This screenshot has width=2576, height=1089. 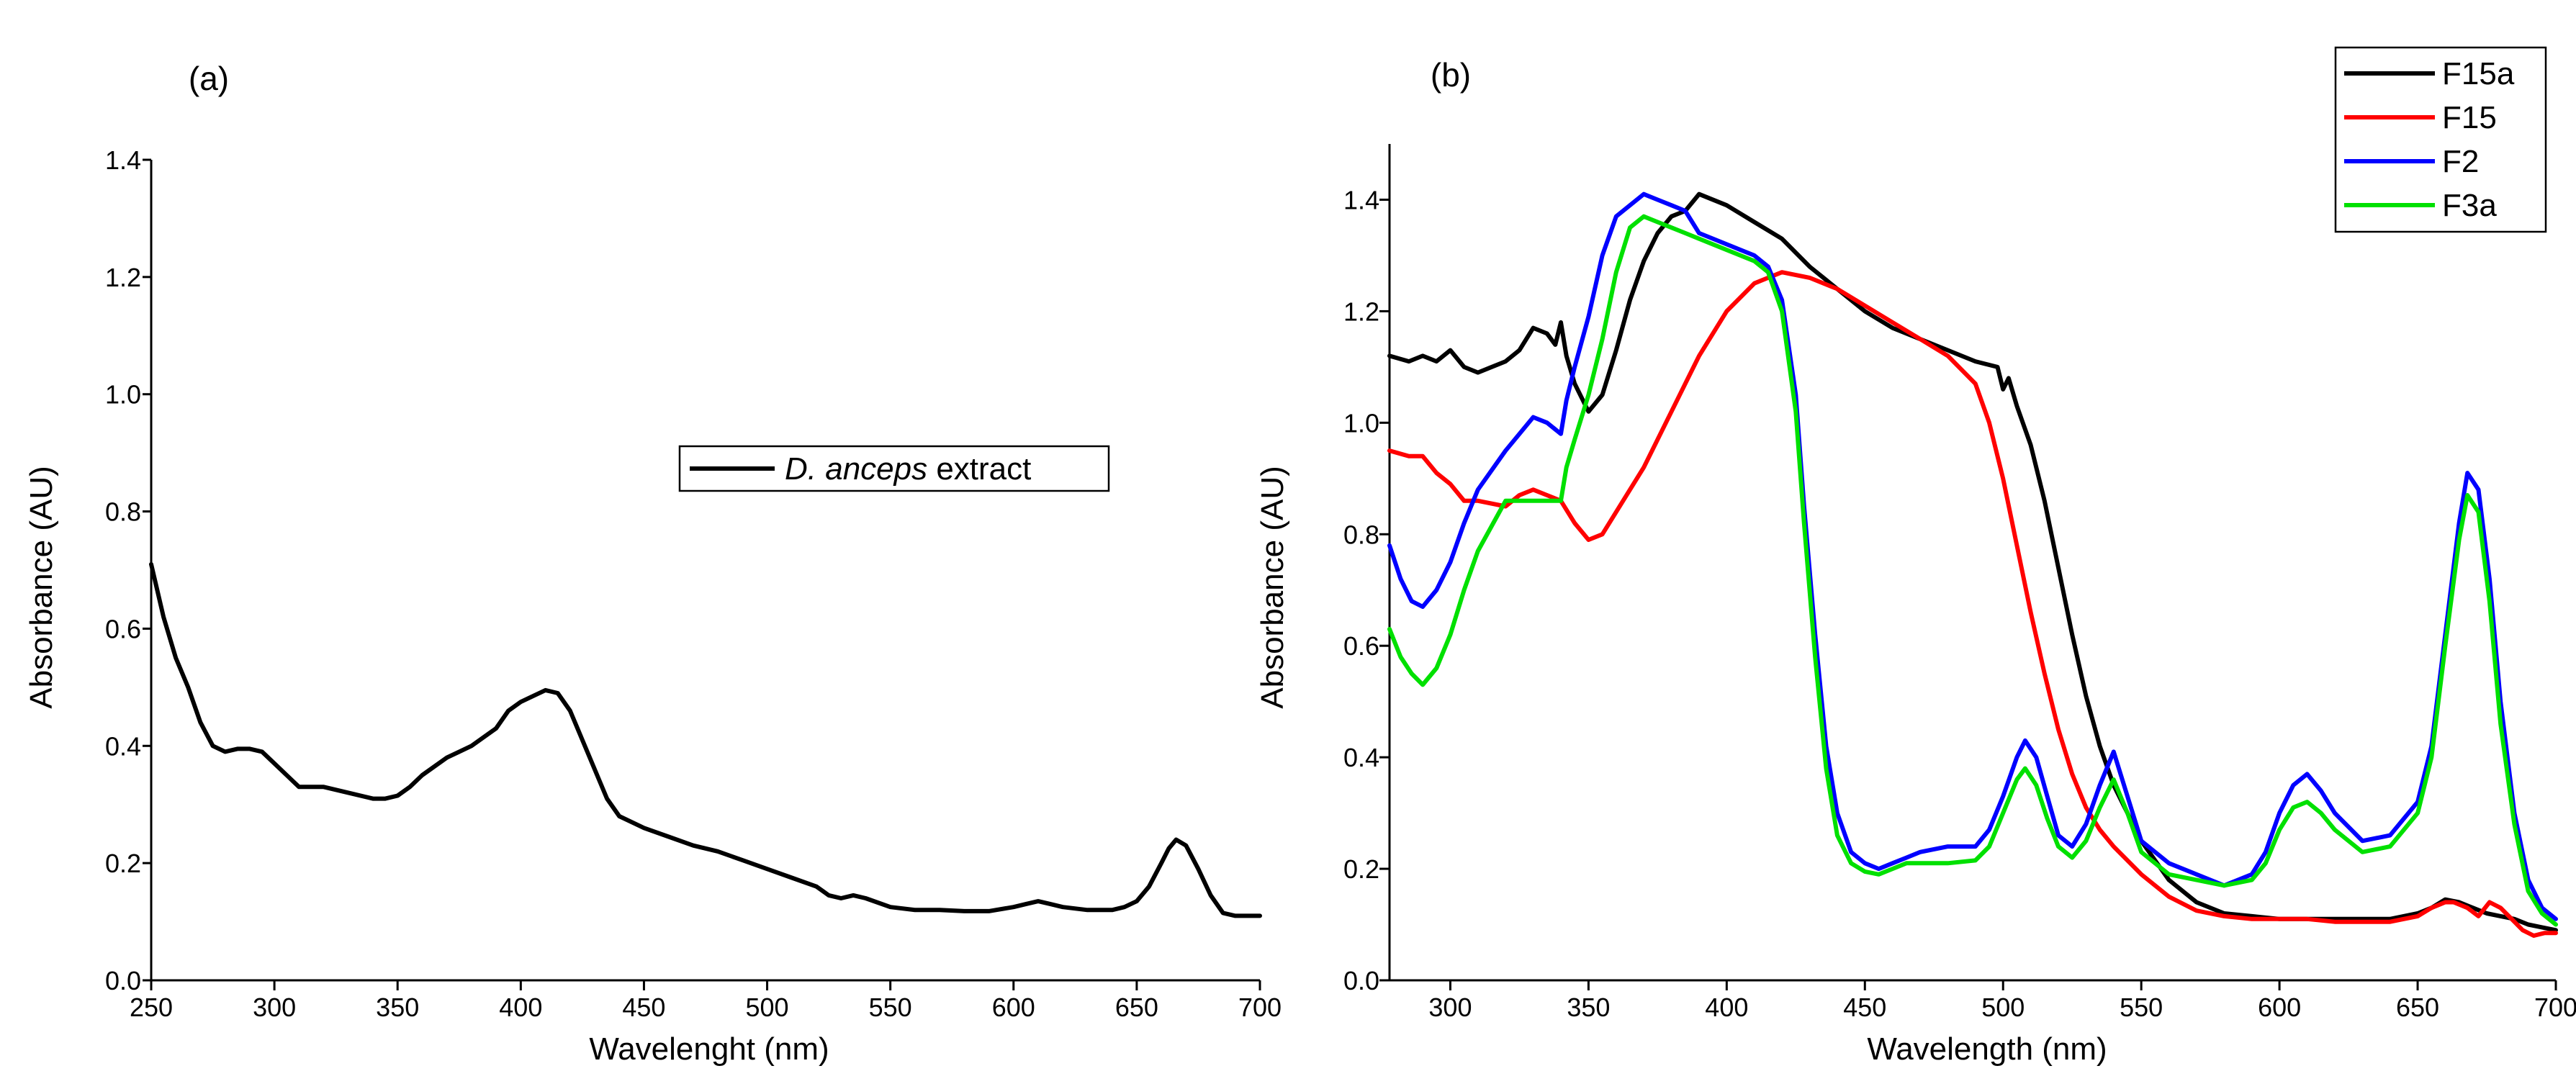 I want to click on panel-a-y-axis-title: Absorbance (AU), so click(x=41, y=587).